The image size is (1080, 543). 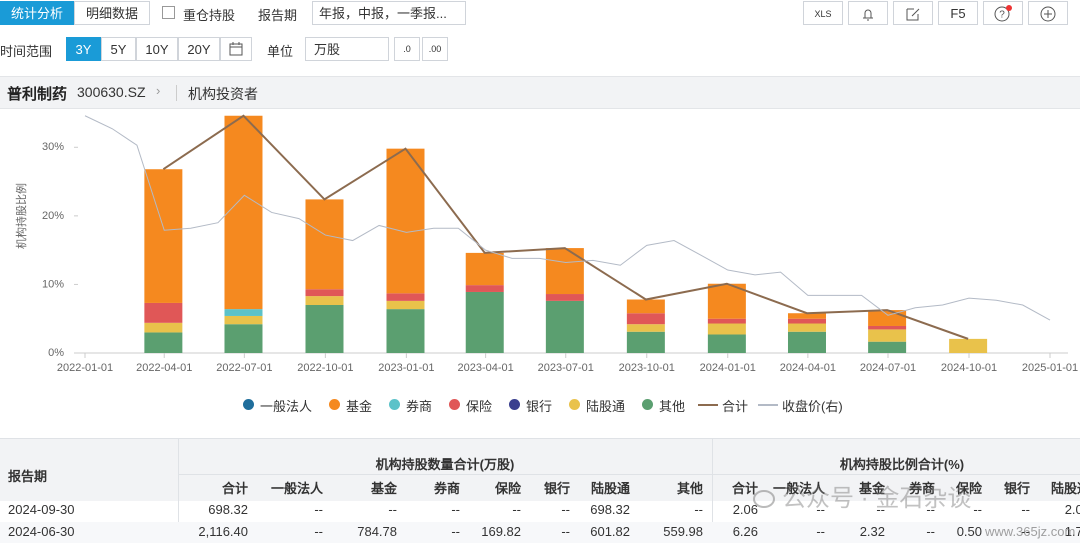 What do you see at coordinates (764, 498) in the screenshot?
I see `wechat-icon` at bounding box center [764, 498].